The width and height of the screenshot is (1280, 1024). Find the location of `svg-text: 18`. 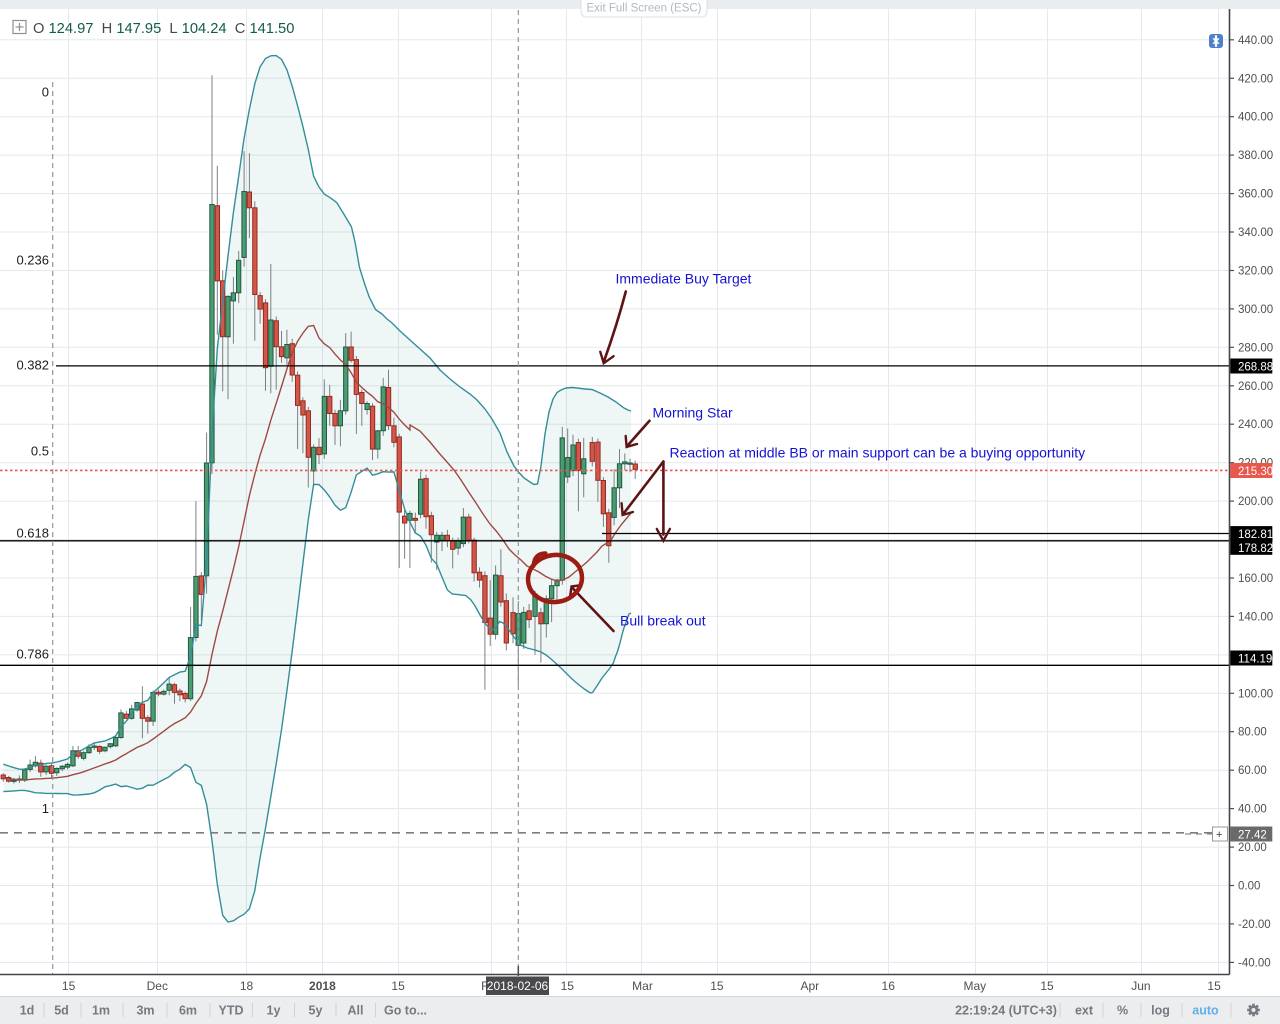

svg-text: 18 is located at coordinates (247, 986).